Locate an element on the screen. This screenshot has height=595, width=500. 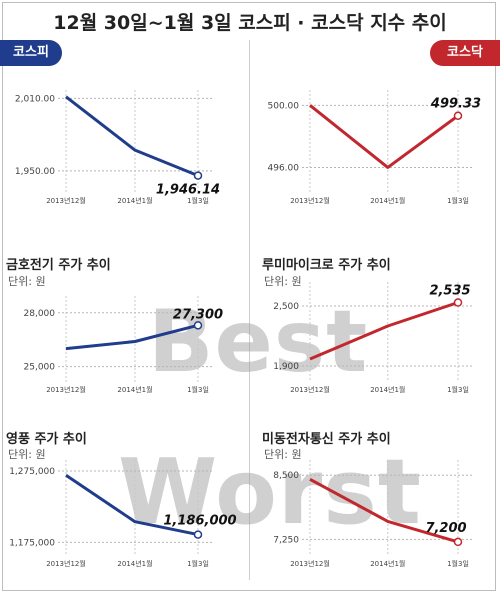
kumho-y-tick-label: 28,000 is located at coordinates (40, 314).